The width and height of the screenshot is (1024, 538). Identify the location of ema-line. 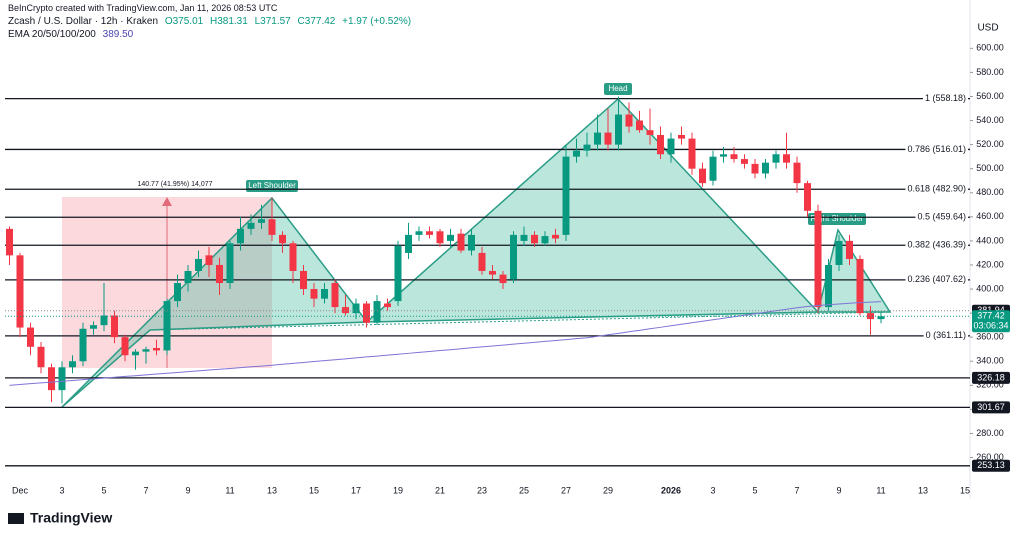
(445, 343).